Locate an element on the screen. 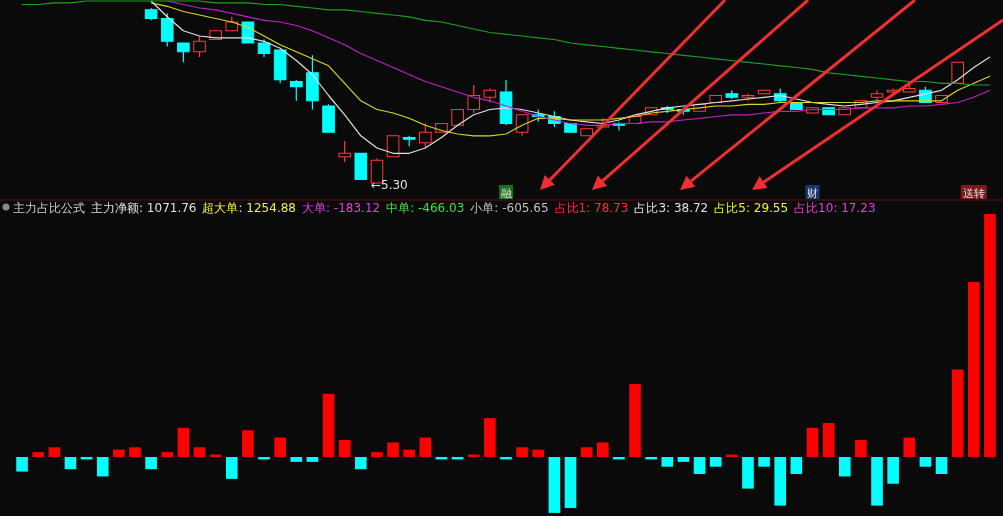 The image size is (1003, 516). chart-title: 主力占比公式 is located at coordinates (49, 208).